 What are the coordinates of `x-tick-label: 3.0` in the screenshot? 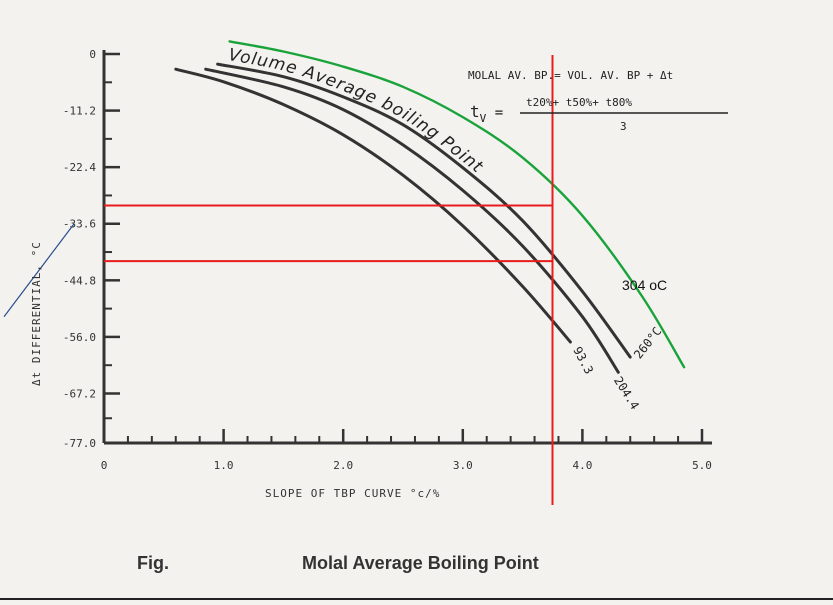 It's located at (463, 465).